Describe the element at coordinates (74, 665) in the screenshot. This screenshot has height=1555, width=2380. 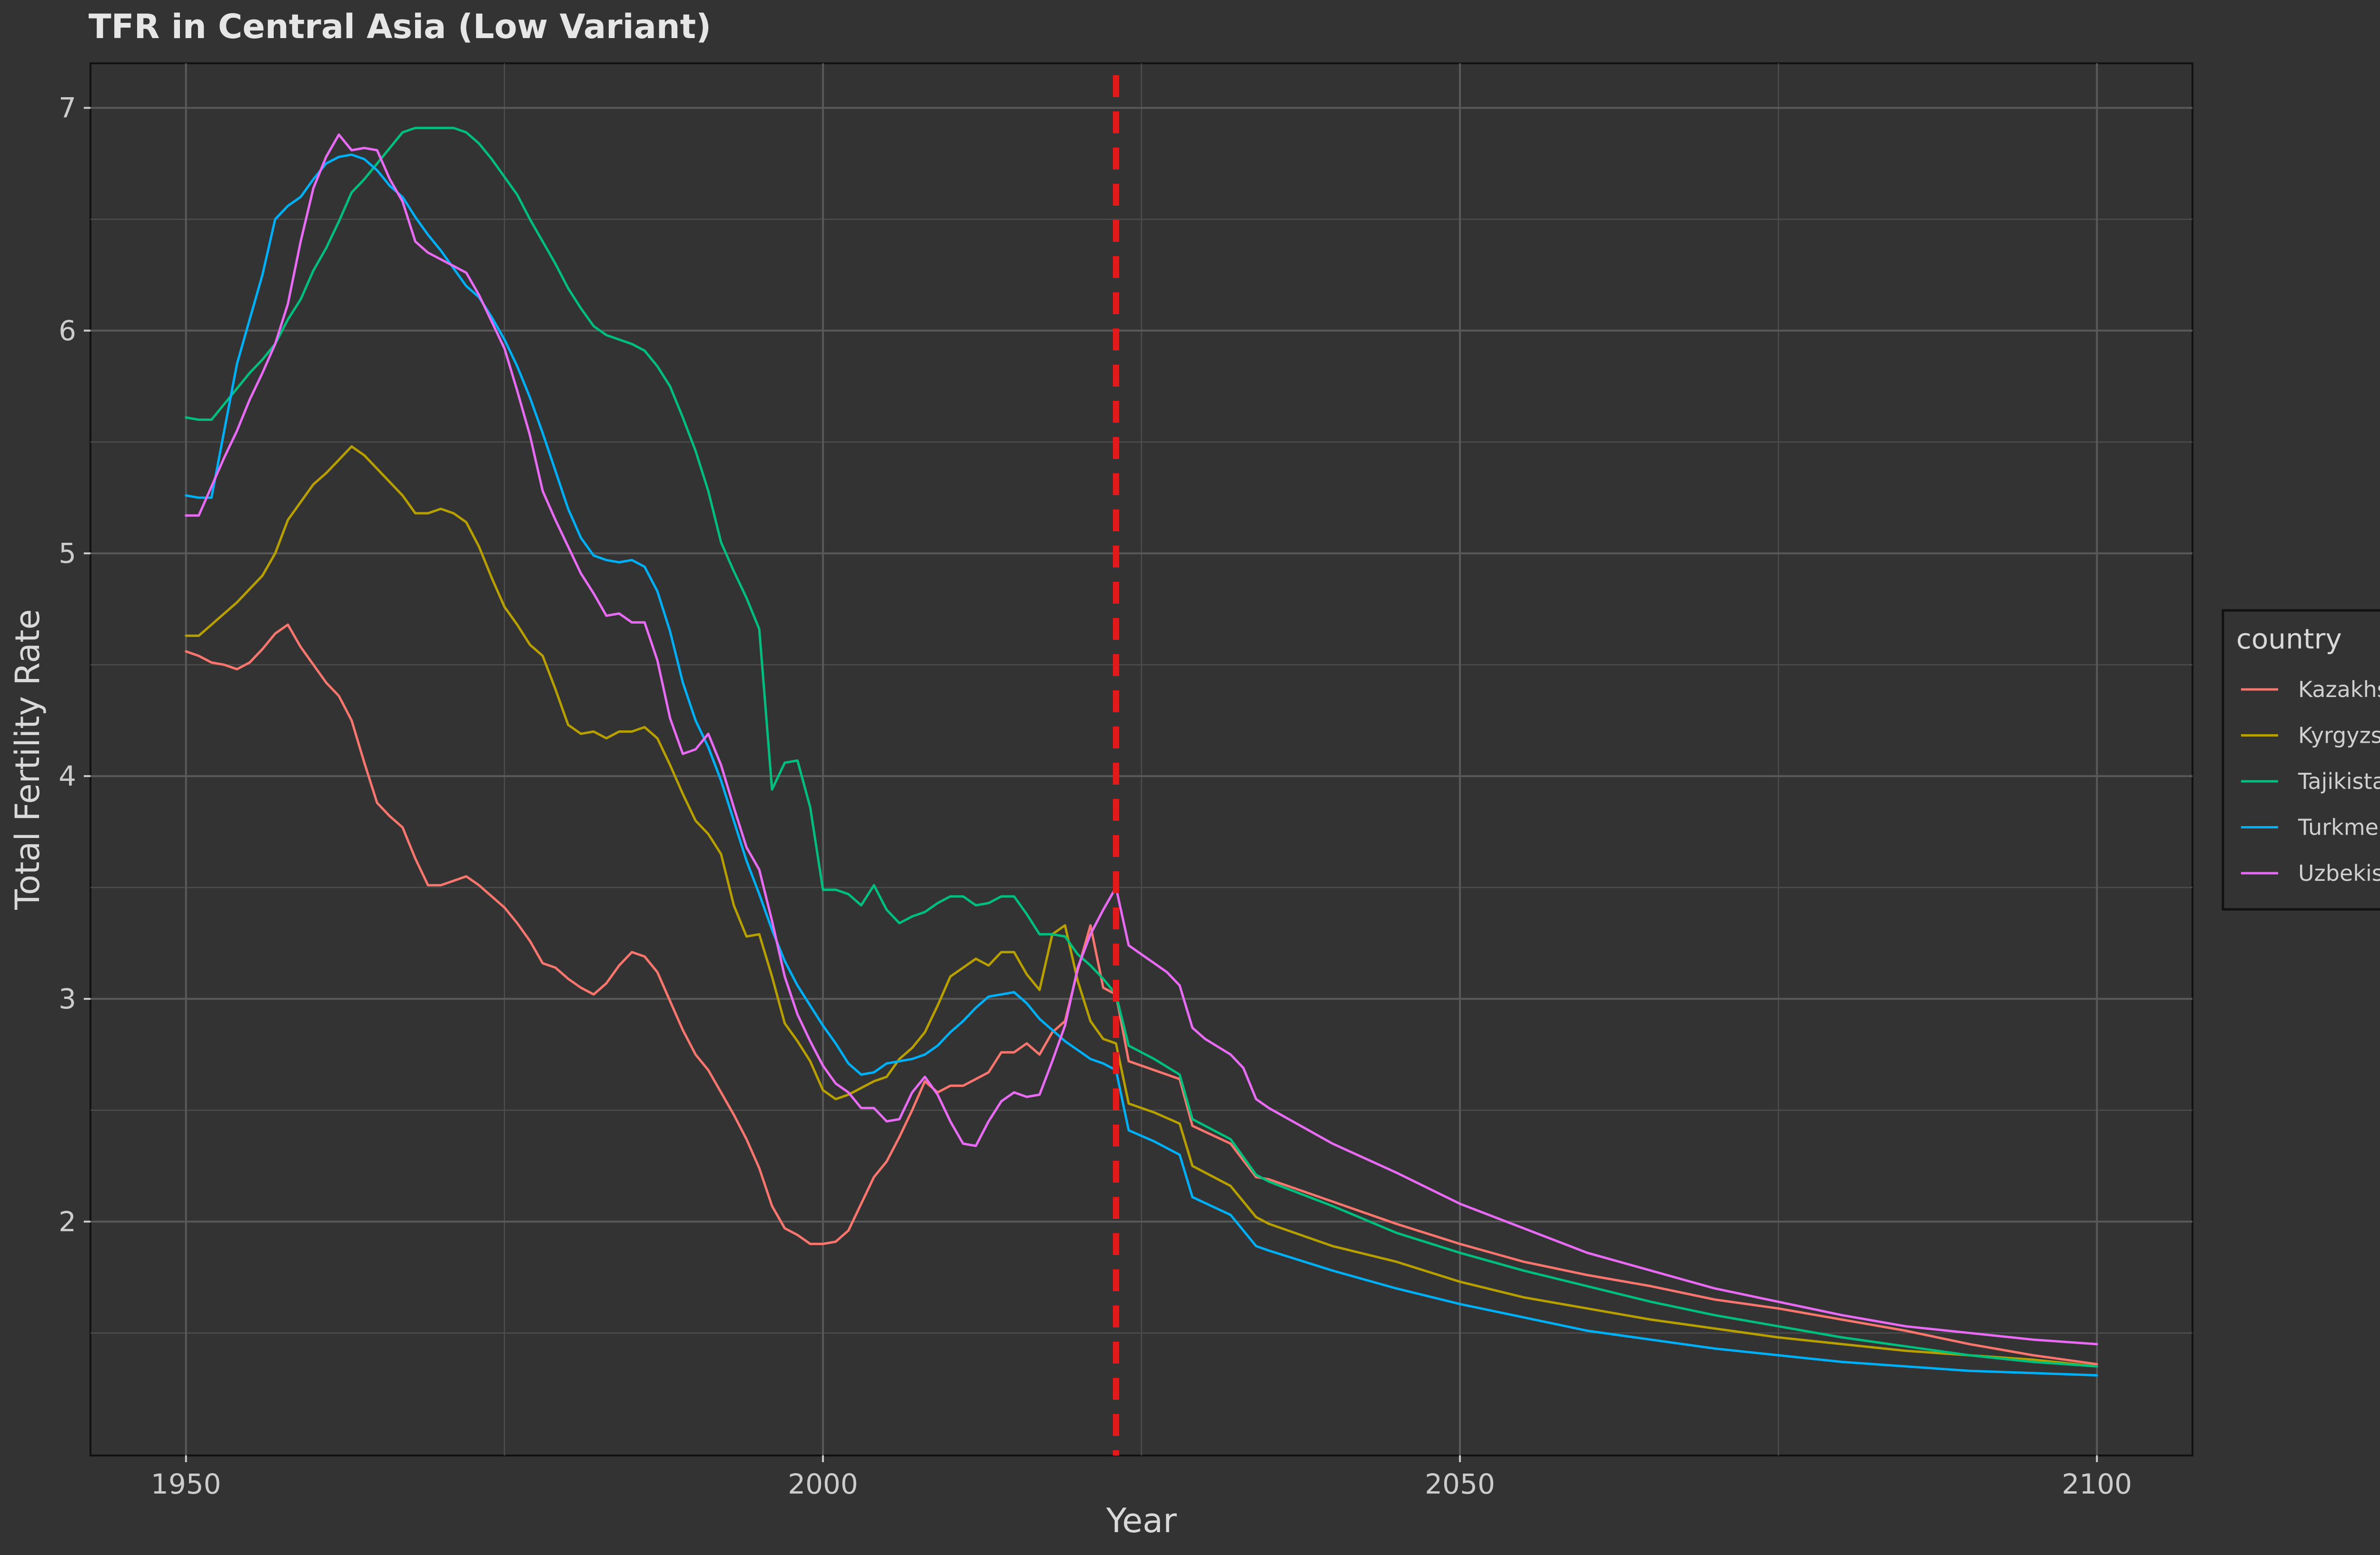
I see `y-axis-ticks: 2 3 4 5 6 7` at that location.